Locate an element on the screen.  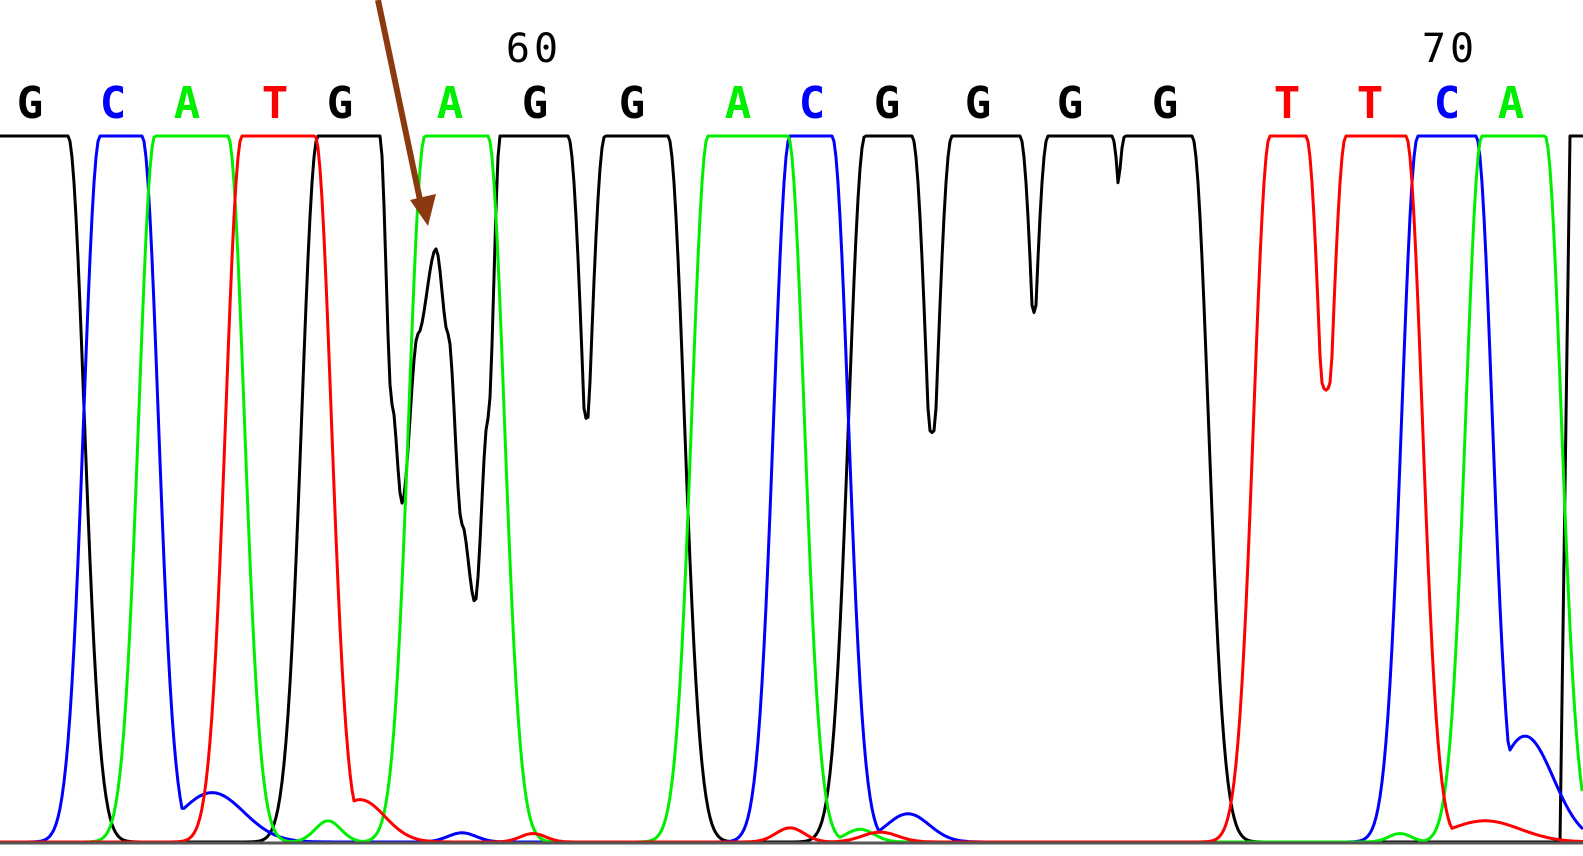
base-call-4: T is located at coordinates (275, 103).